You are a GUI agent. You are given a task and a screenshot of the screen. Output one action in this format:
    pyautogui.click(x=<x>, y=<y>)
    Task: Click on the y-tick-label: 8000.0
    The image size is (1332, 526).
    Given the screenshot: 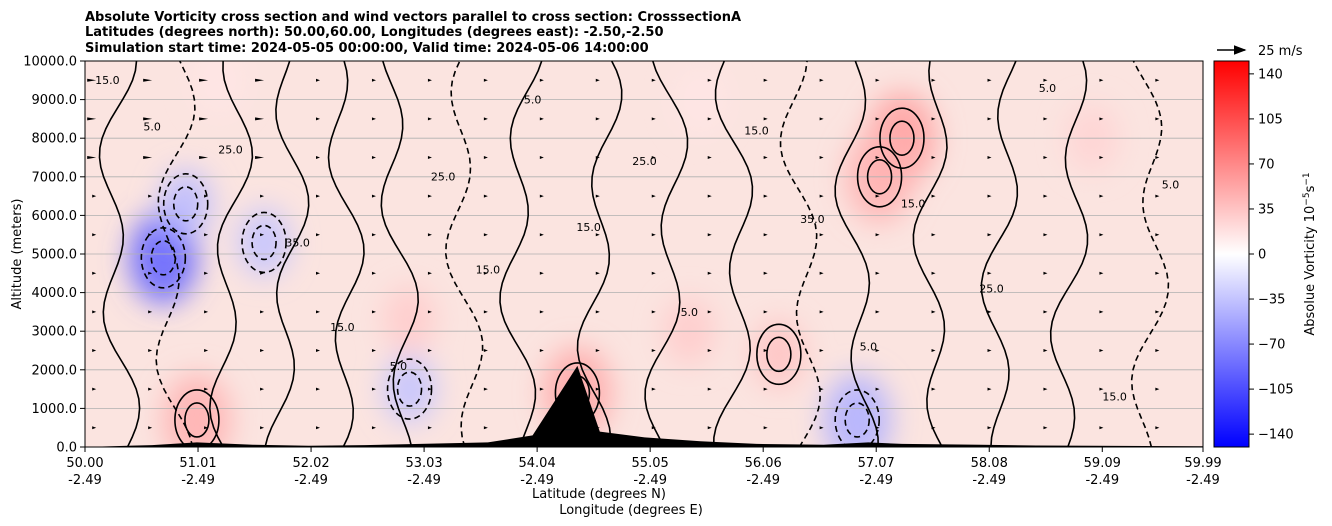 What is the action you would take?
    pyautogui.click(x=55, y=139)
    